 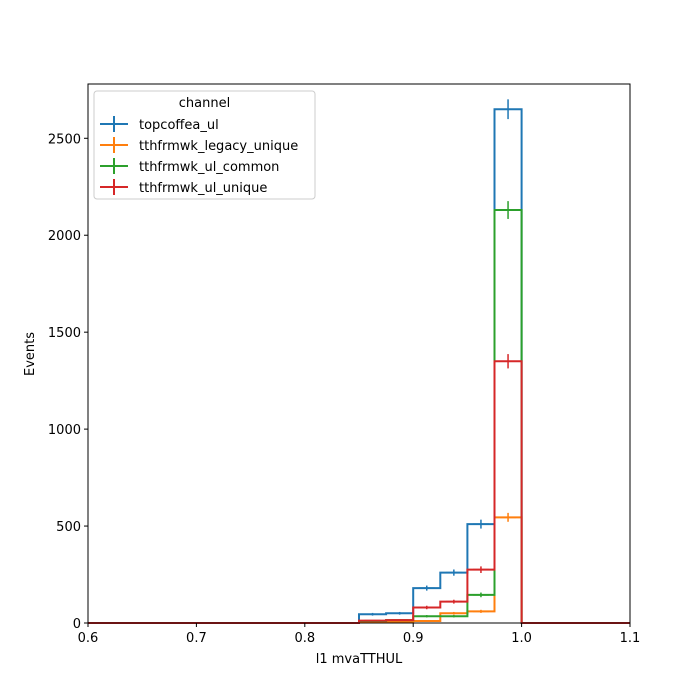 I want to click on legend-entry: tthfrmwk_ul_unique, so click(x=183, y=187).